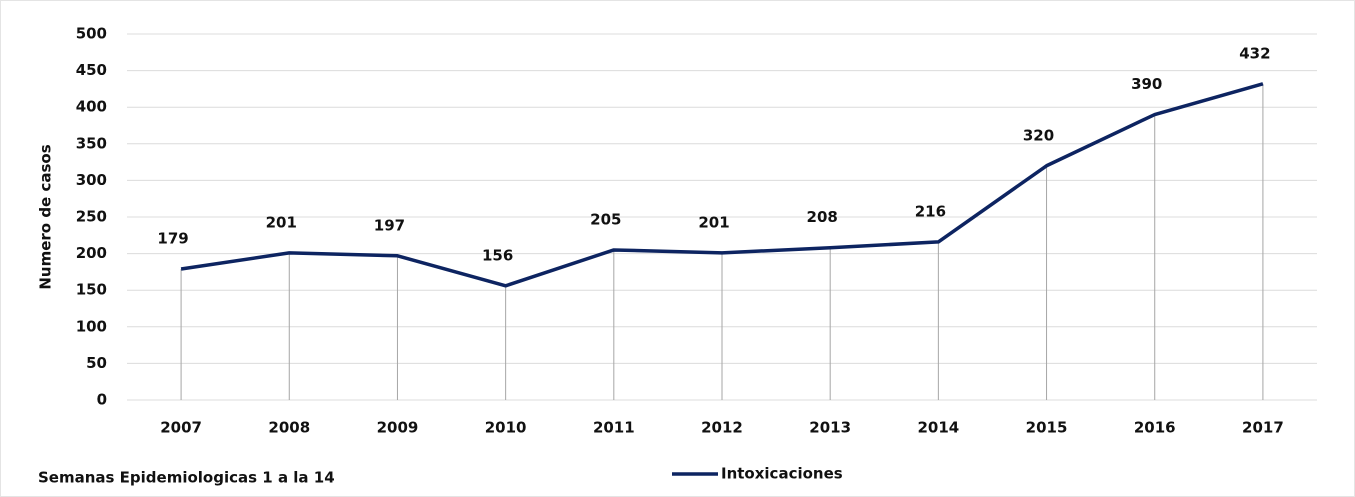 This screenshot has height=497, width=1355. I want to click on x-tick-label: 2015, so click(1047, 428).